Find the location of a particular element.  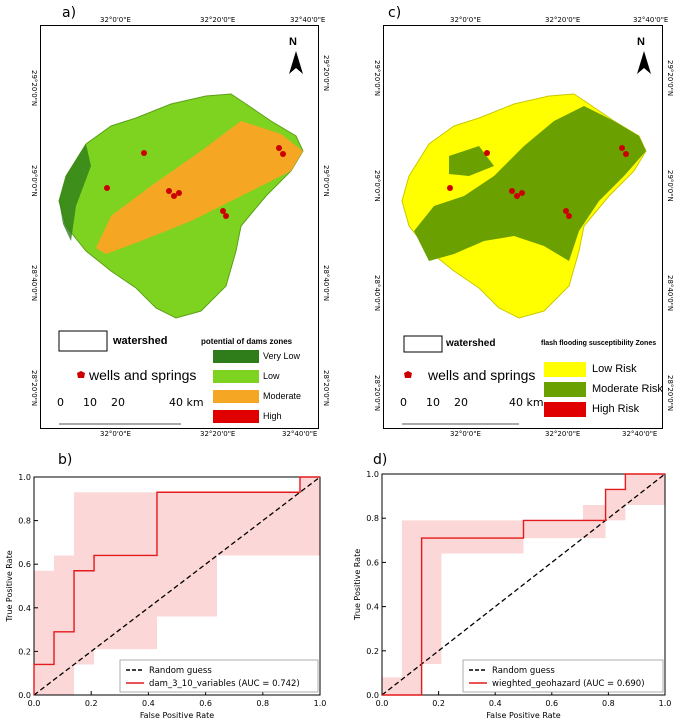

map-c-moderate-zone is located at coordinates (530, 183).